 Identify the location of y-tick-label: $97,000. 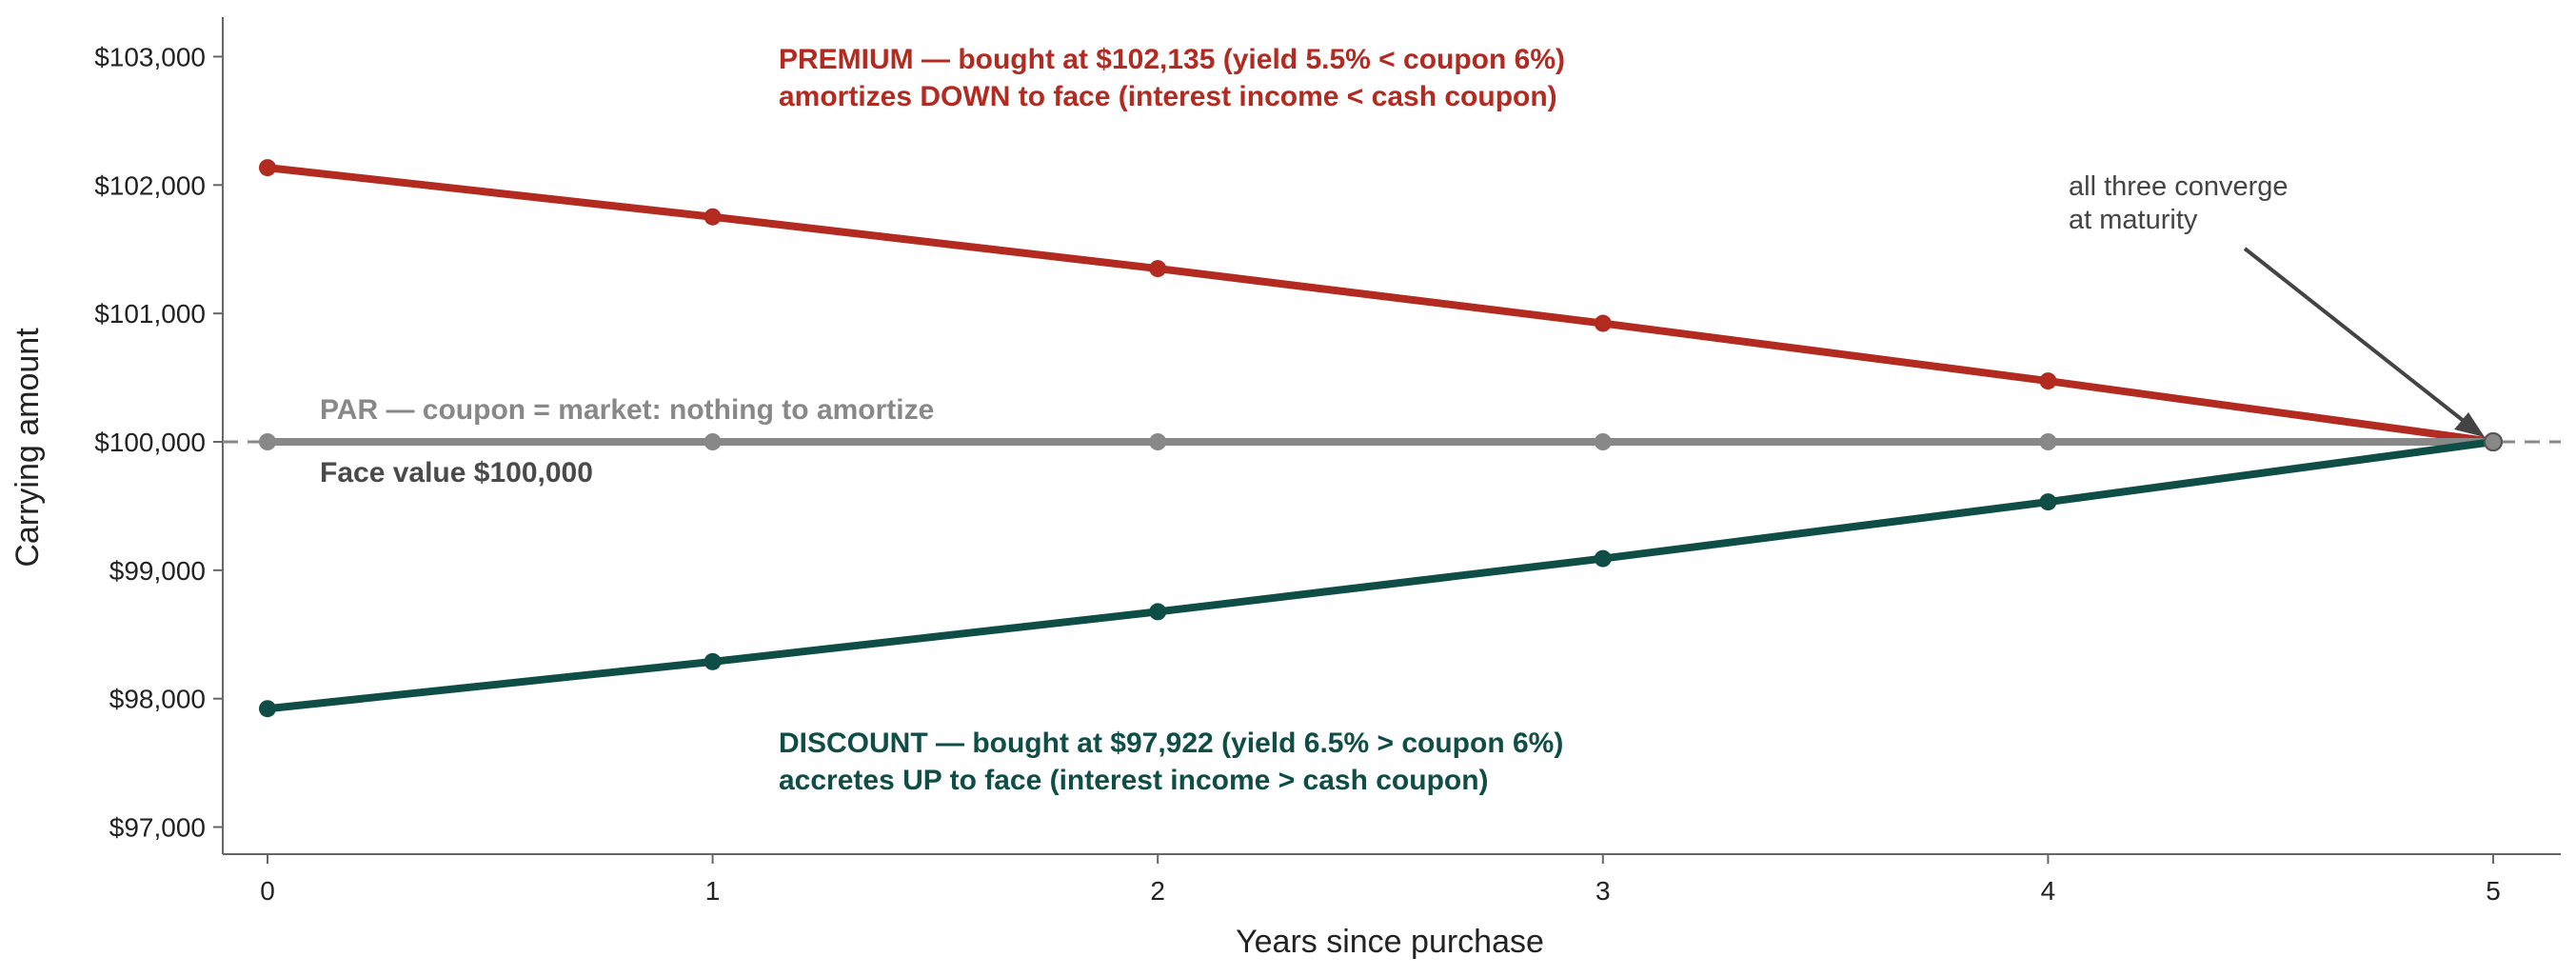
(157, 828).